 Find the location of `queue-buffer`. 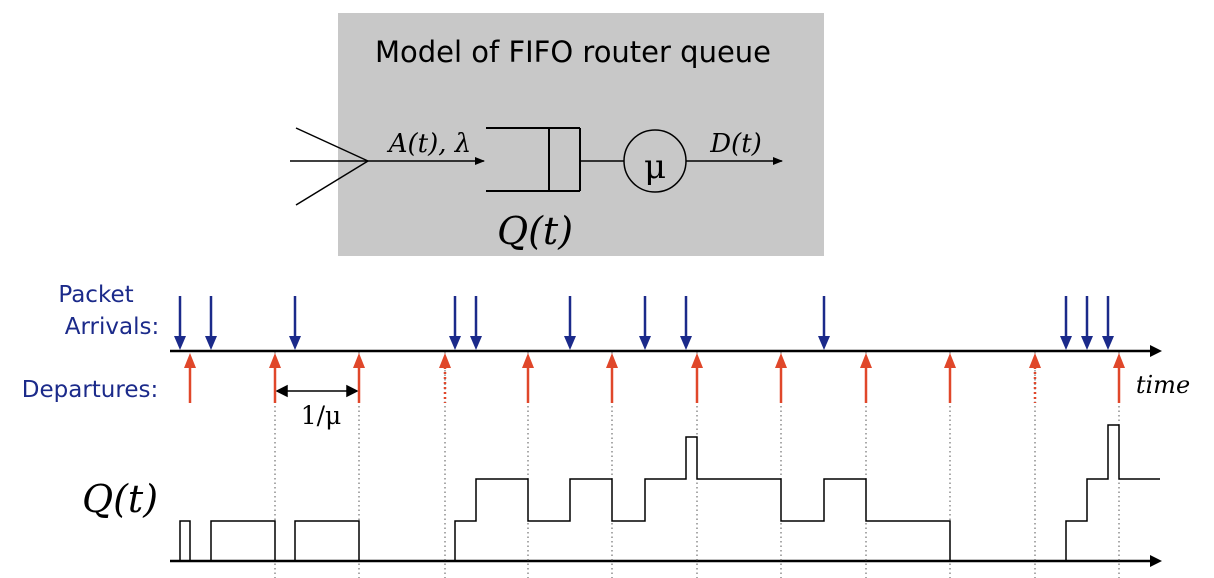

queue-buffer is located at coordinates (533, 159).